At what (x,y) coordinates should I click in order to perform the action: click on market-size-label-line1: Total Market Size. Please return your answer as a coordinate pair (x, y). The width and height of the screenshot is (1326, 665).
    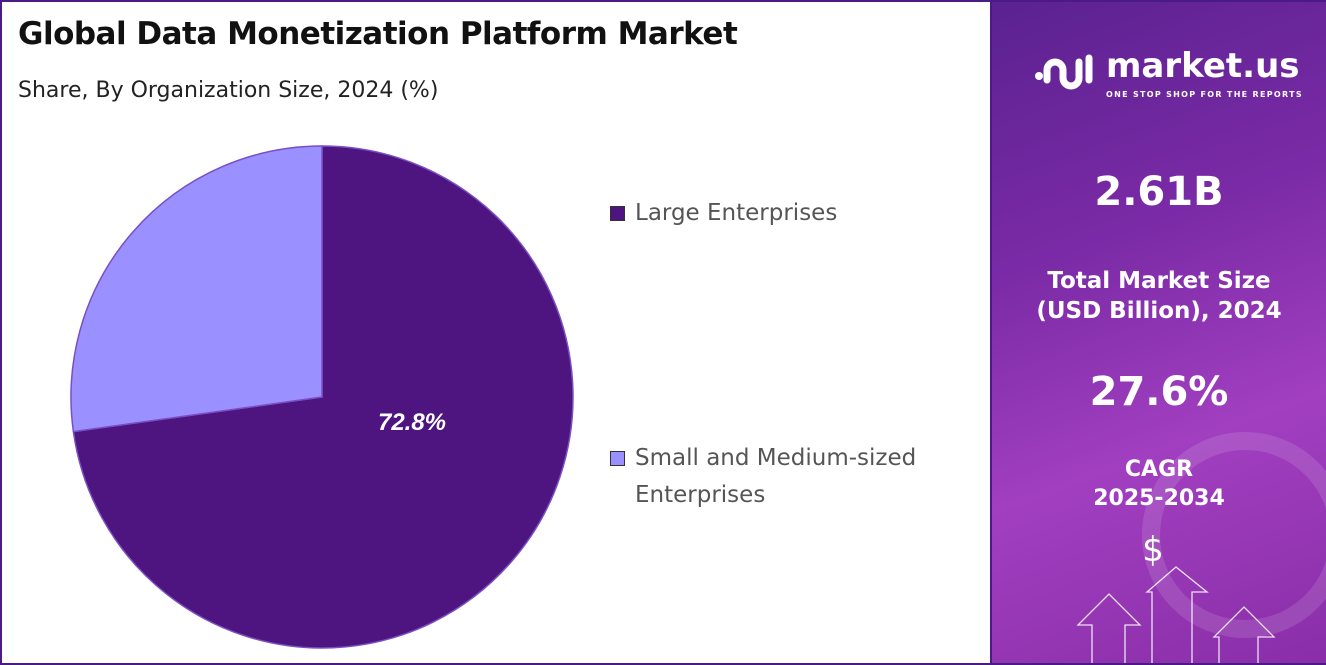
    Looking at the image, I should click on (1159, 281).